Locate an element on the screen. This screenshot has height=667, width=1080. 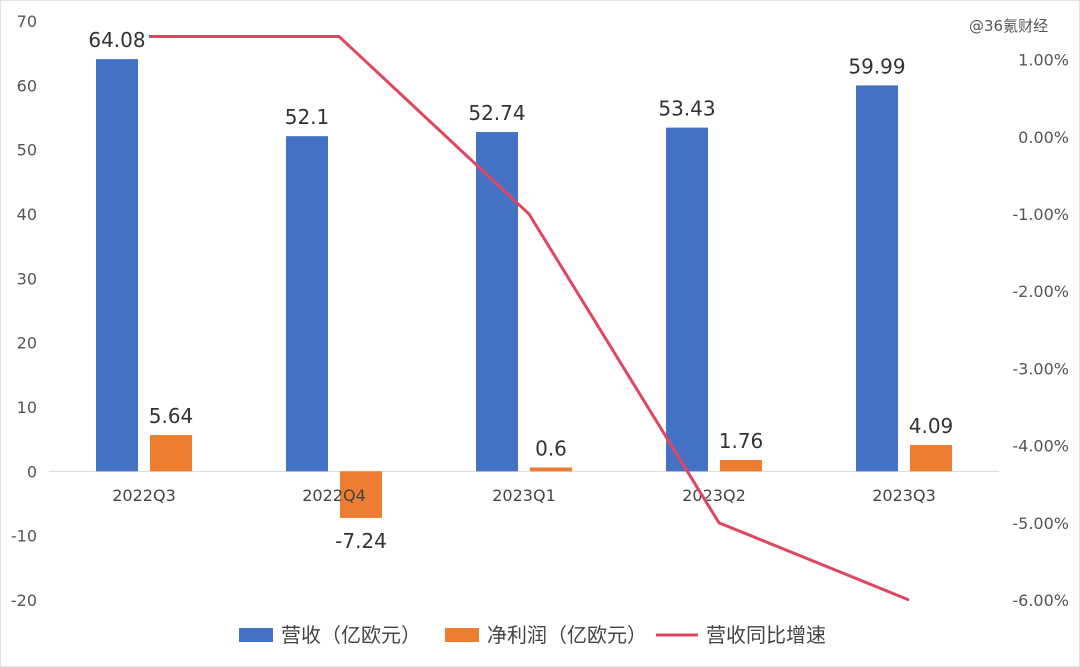
revenue-data-label: 53.43 is located at coordinates (686, 109).